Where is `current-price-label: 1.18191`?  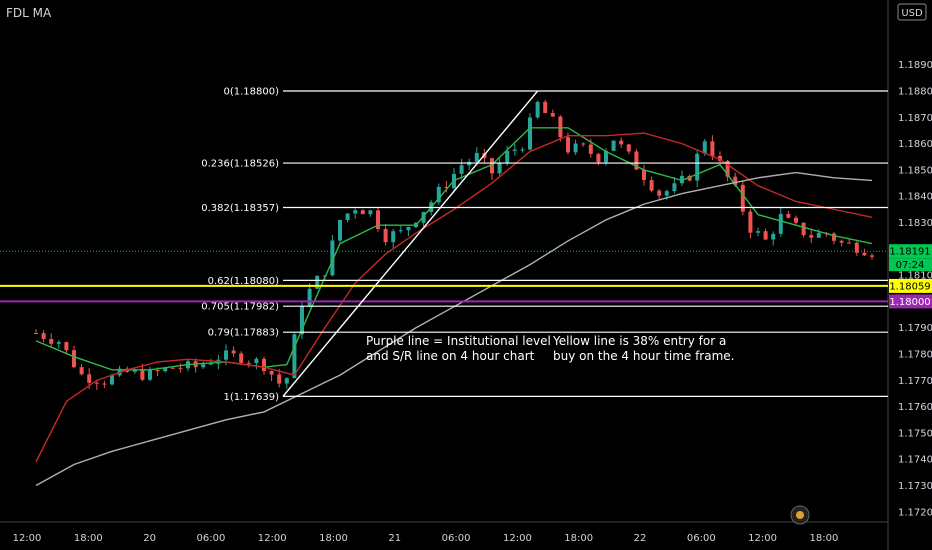
current-price-label: 1.18191 is located at coordinates (909, 252).